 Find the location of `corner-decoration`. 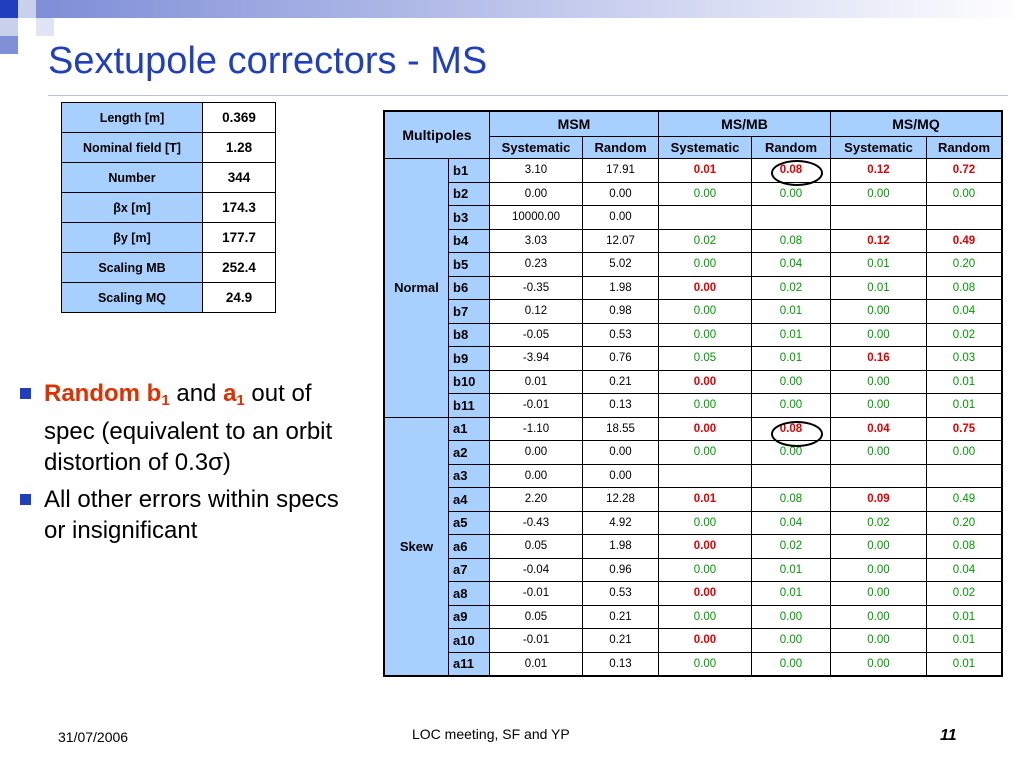

corner-decoration is located at coordinates (60, 30).